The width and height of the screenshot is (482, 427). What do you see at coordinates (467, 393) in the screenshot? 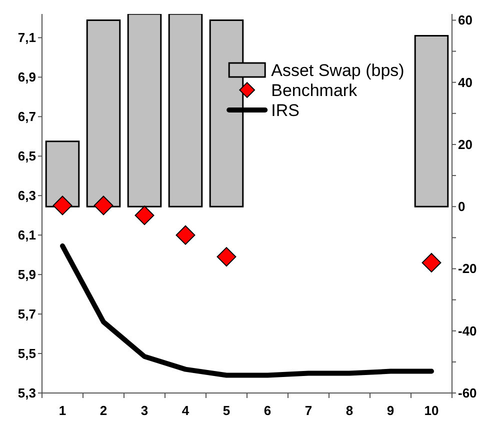
I see `y2-tick-label: -60` at bounding box center [467, 393].